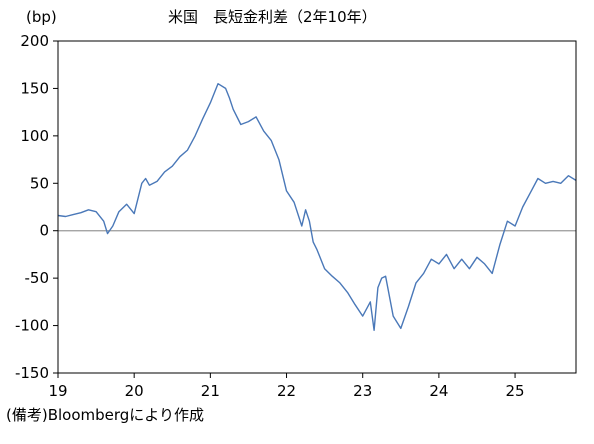  What do you see at coordinates (41, 17) in the screenshot?
I see `y-axis-unit-label: (bp)` at bounding box center [41, 17].